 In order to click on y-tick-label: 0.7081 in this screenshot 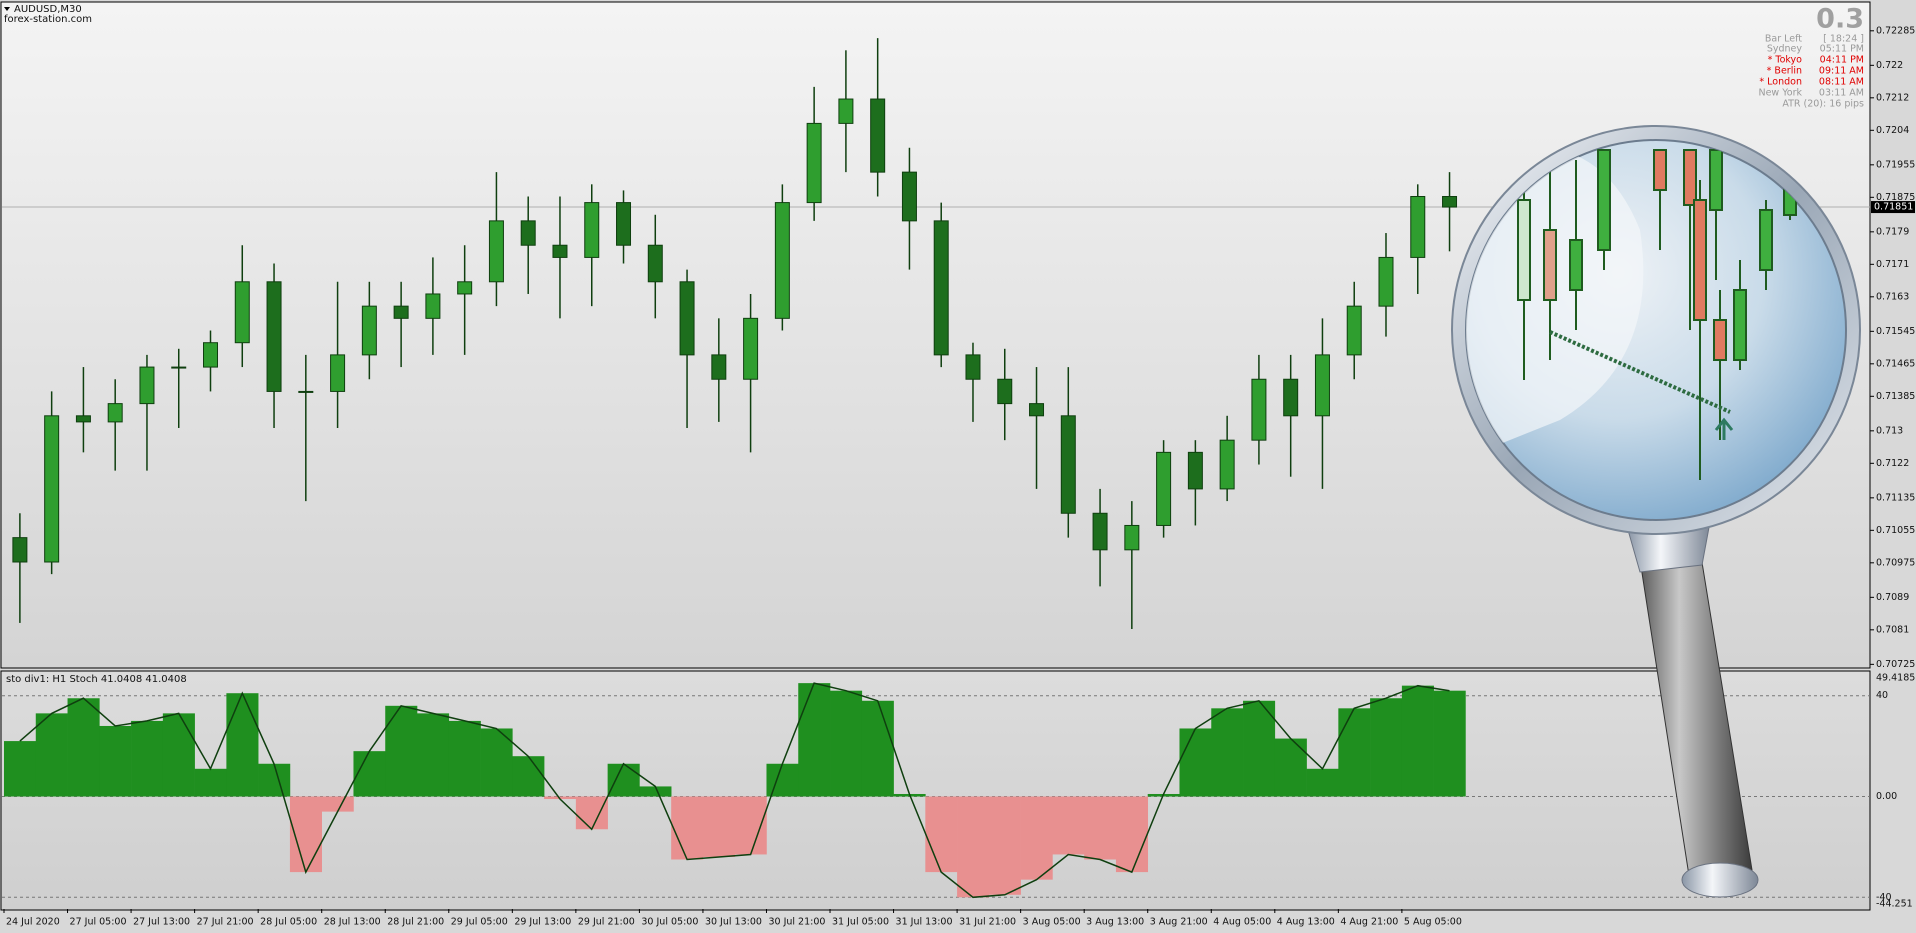, I will do `click(1892, 629)`.